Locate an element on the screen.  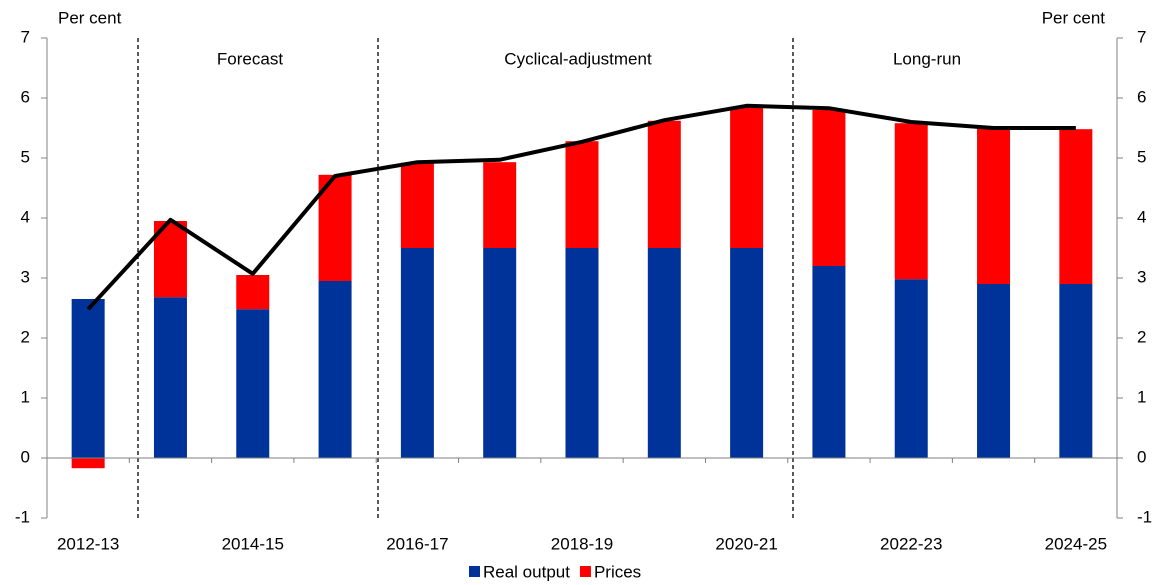
y2-tick-label: 3 is located at coordinates (1141, 276).